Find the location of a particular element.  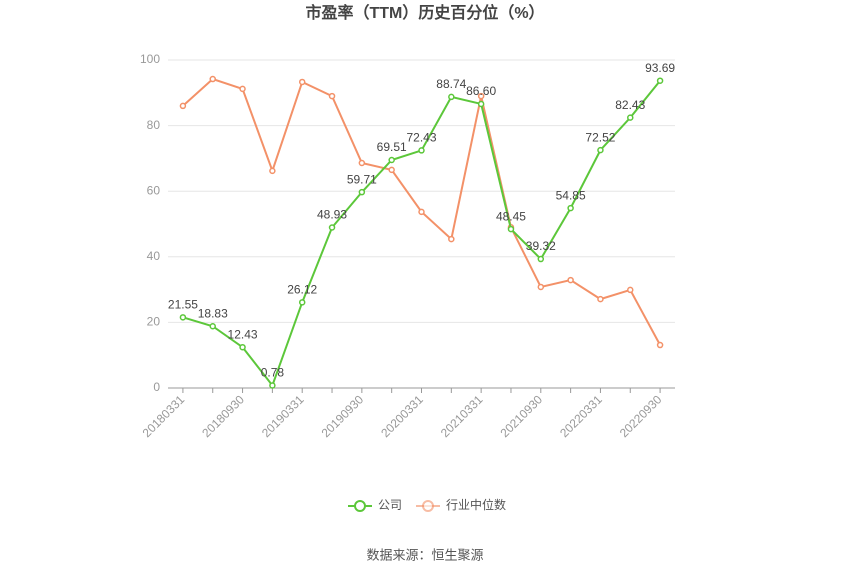

x-tick-label: 20190930 is located at coordinates (343, 416).